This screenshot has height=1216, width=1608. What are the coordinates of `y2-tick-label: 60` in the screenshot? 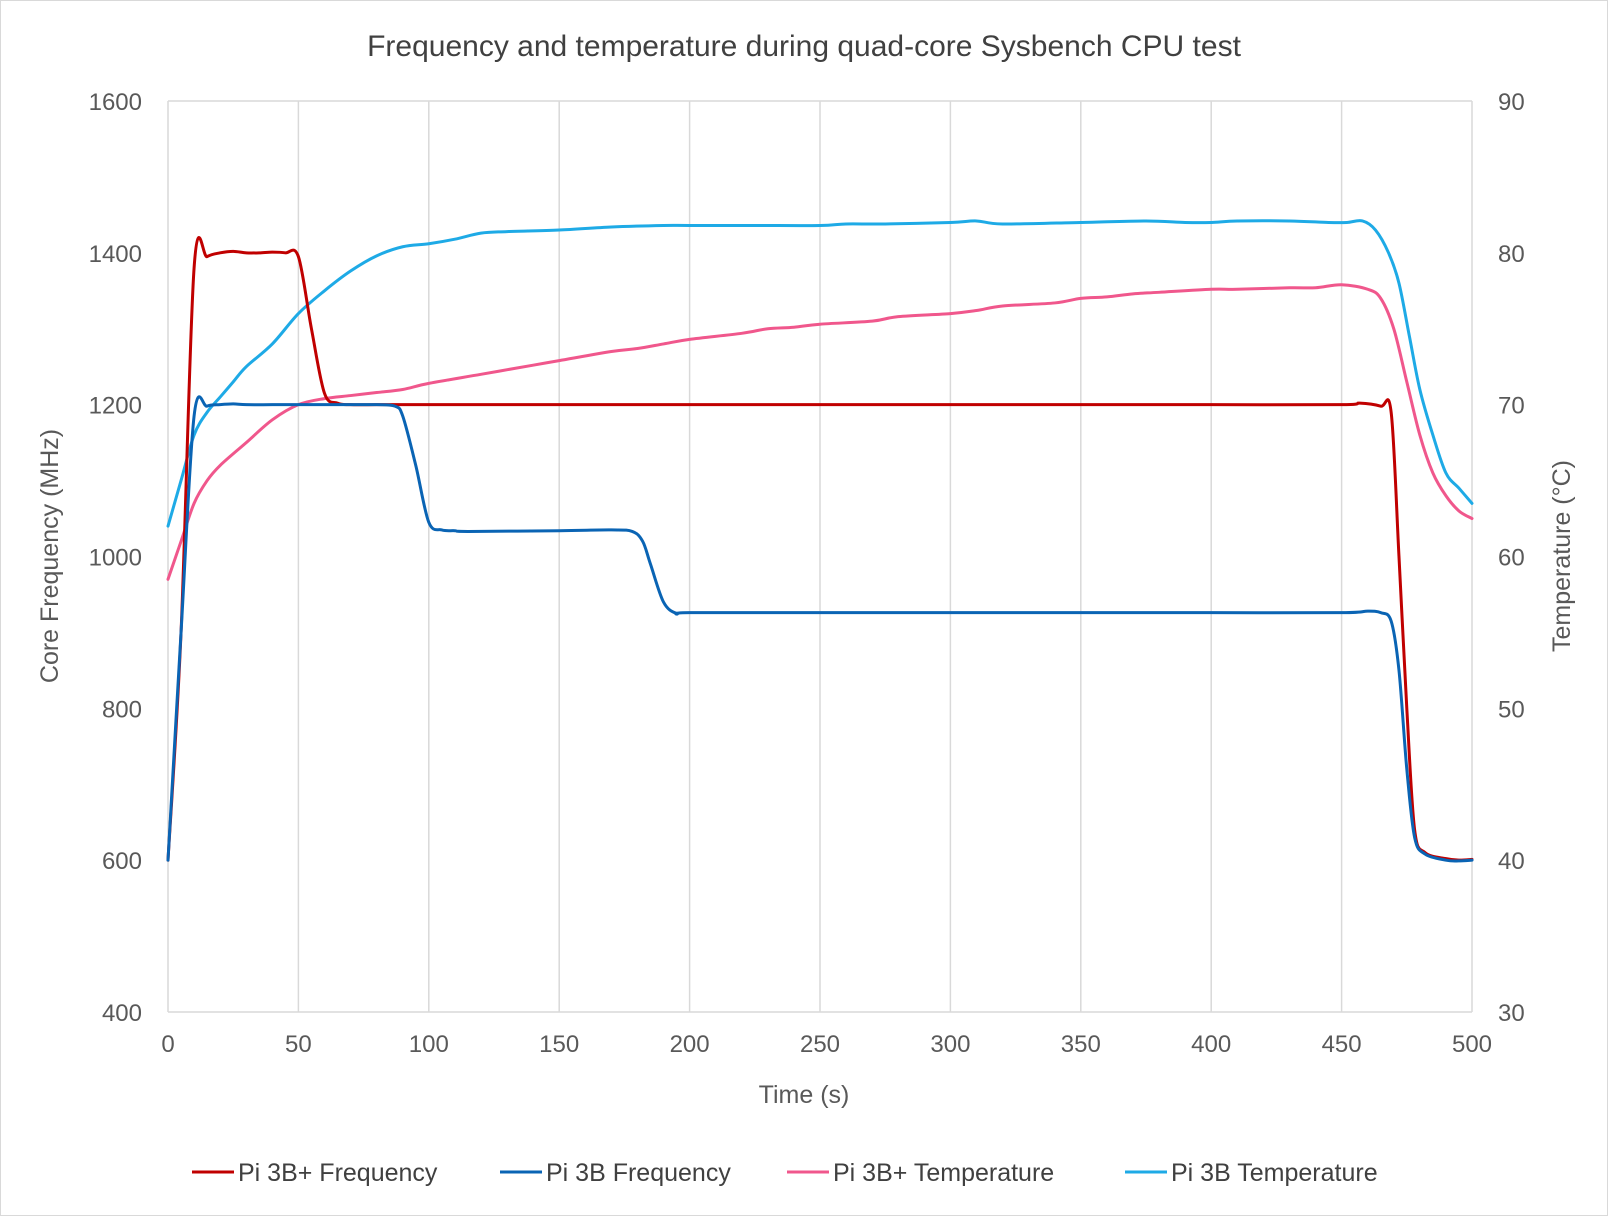 It's located at (1511, 558).